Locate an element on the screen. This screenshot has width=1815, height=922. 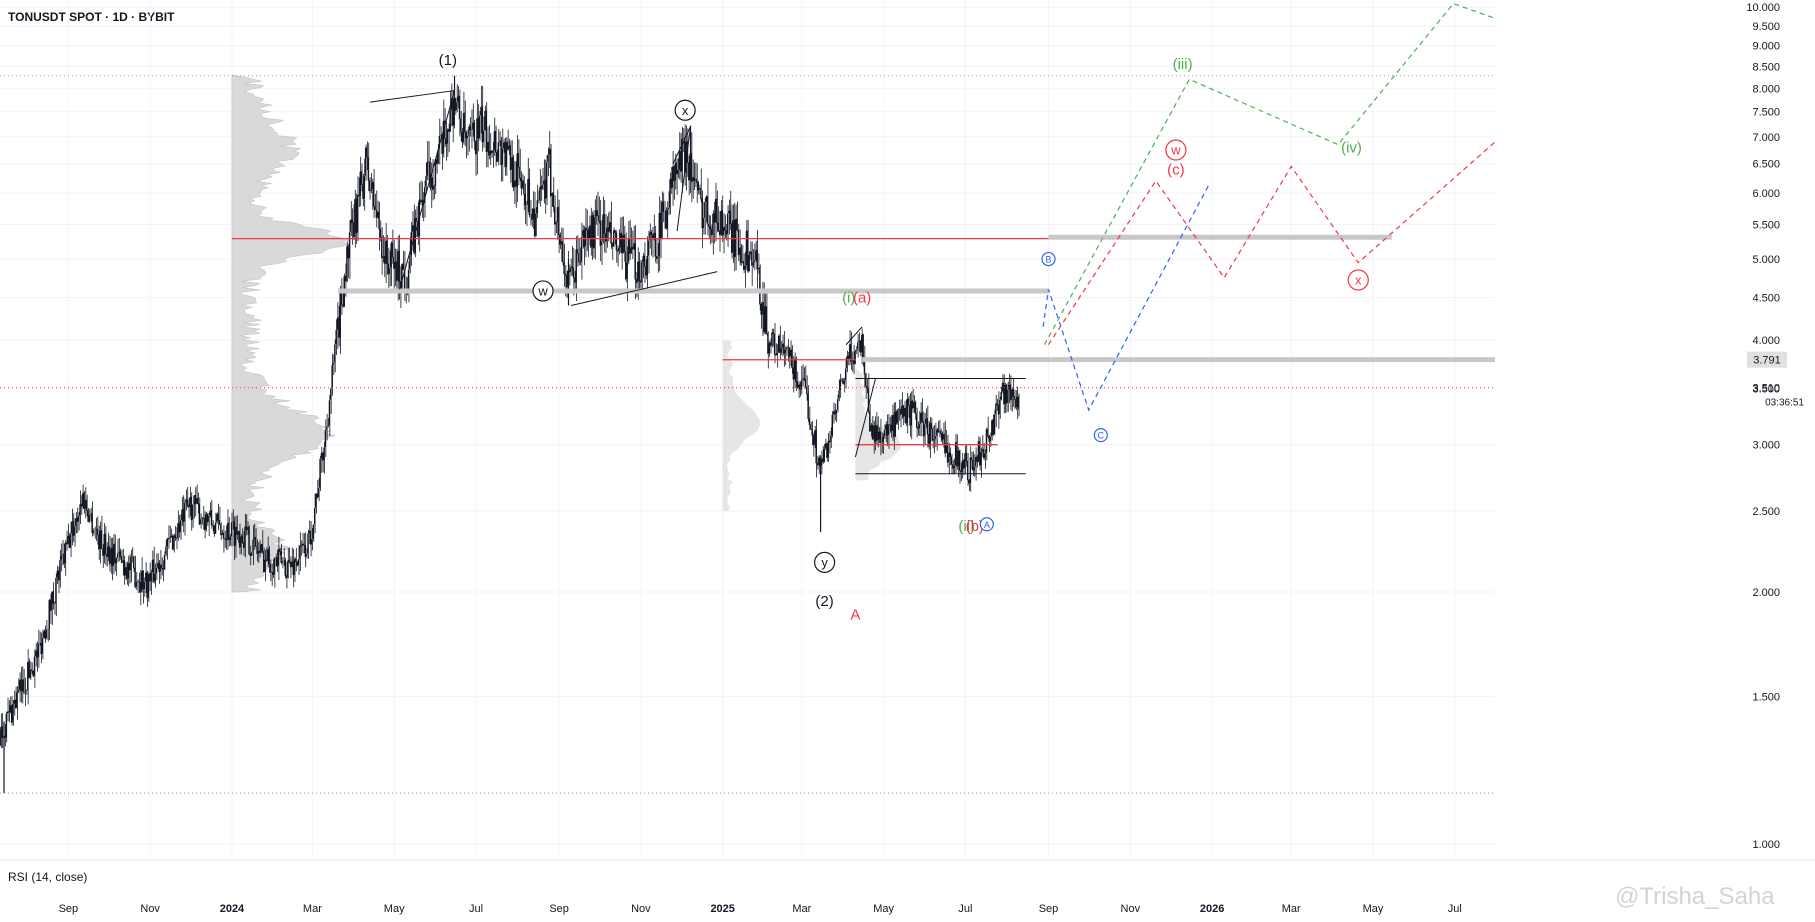
y-tick-label-1: 1.500 is located at coordinates (1766, 698).